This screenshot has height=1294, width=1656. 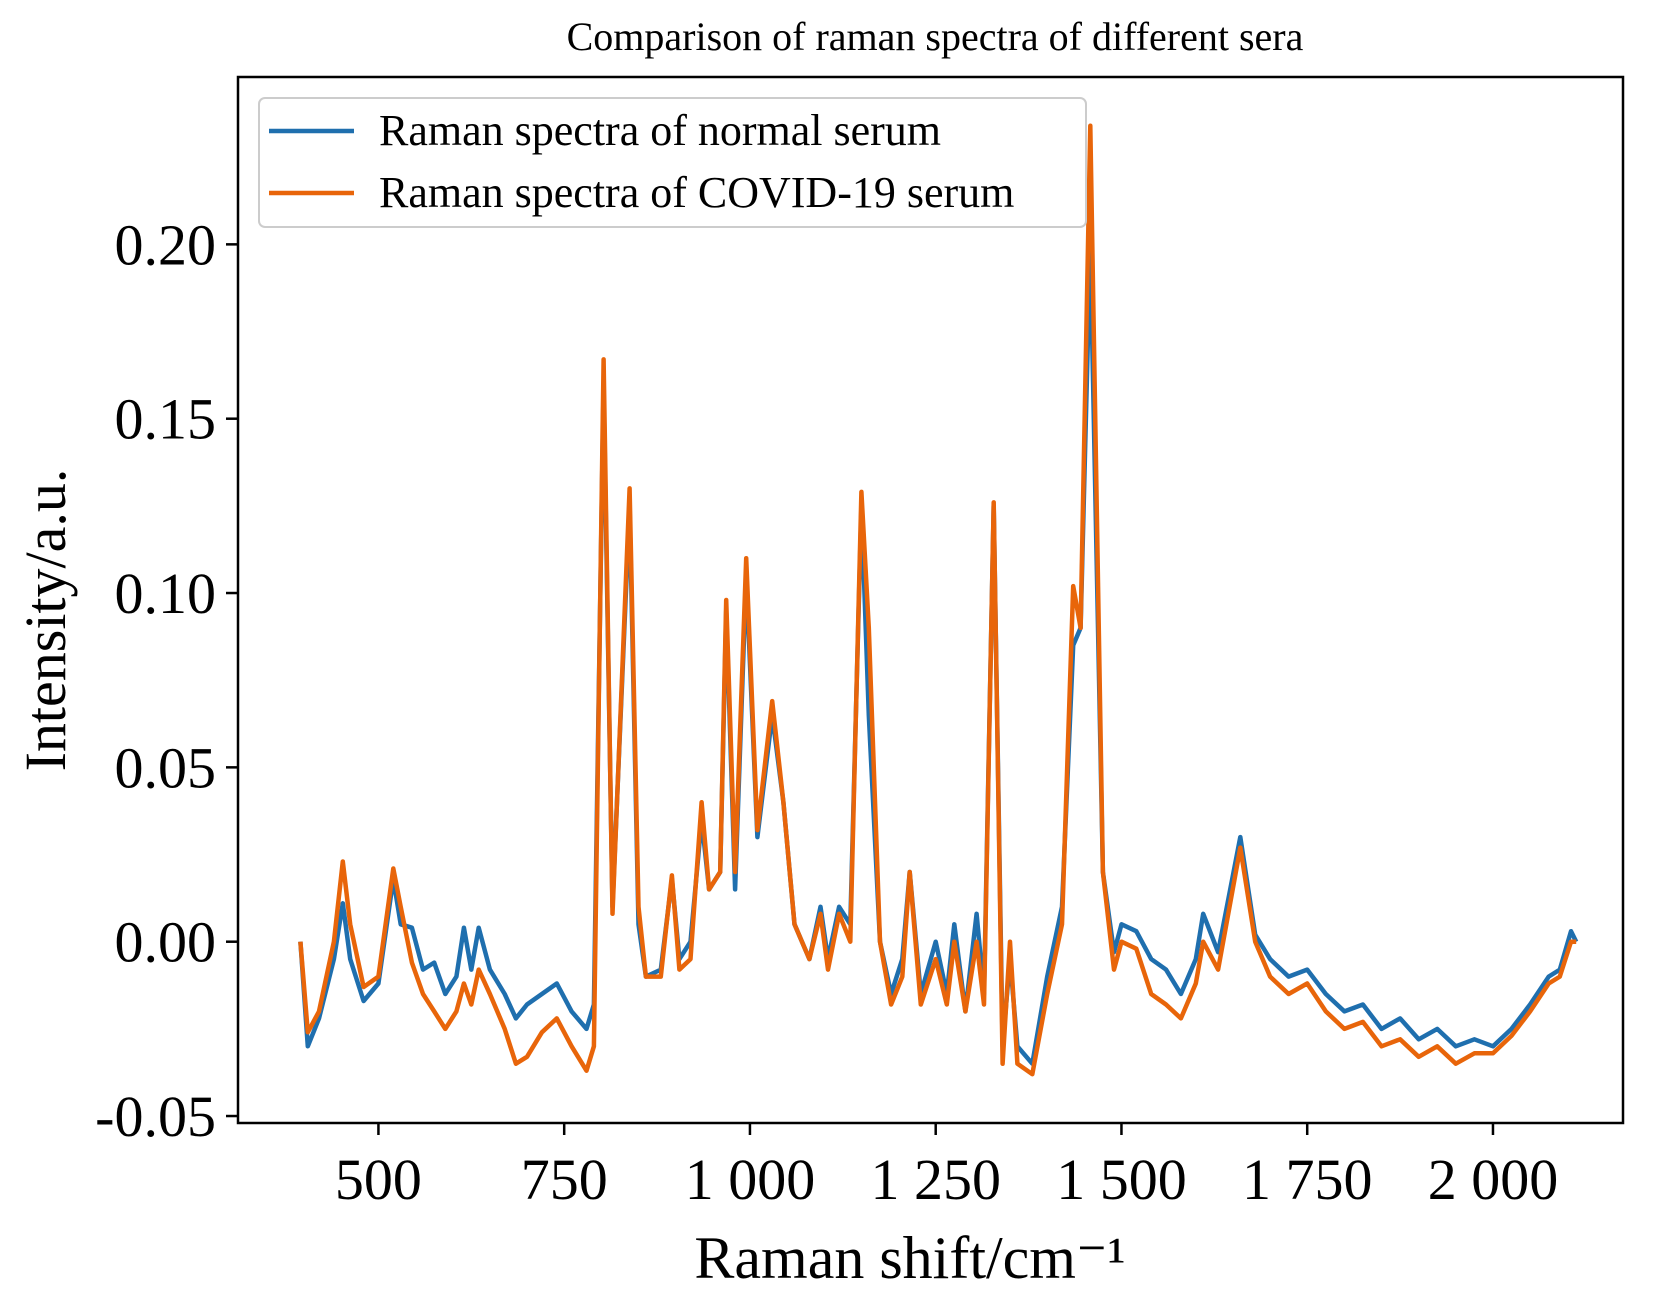 What do you see at coordinates (166, 942) in the screenshot?
I see `y-tick-label: 0.00` at bounding box center [166, 942].